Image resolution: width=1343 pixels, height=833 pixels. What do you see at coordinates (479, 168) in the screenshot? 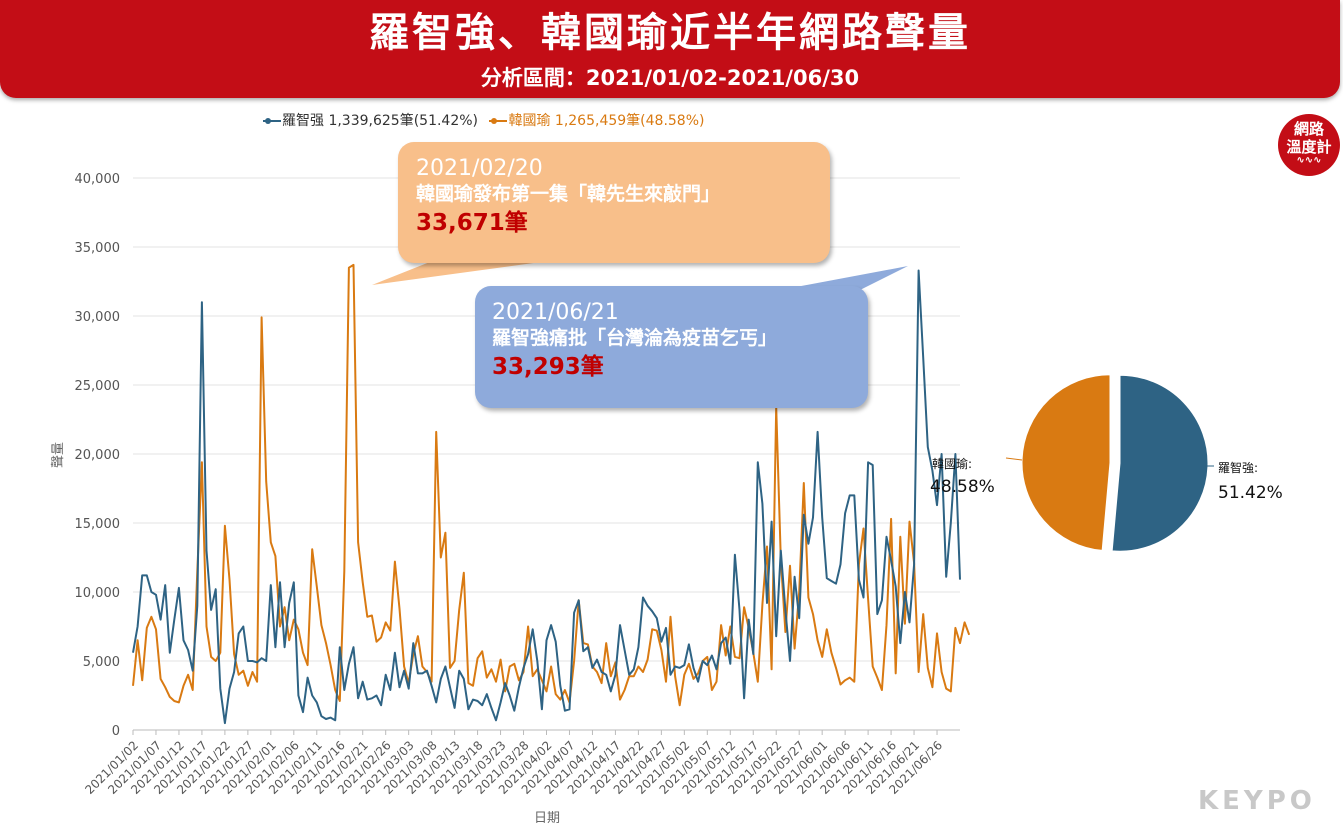
I see `callout-han-date: 2021/02/20` at bounding box center [479, 168].